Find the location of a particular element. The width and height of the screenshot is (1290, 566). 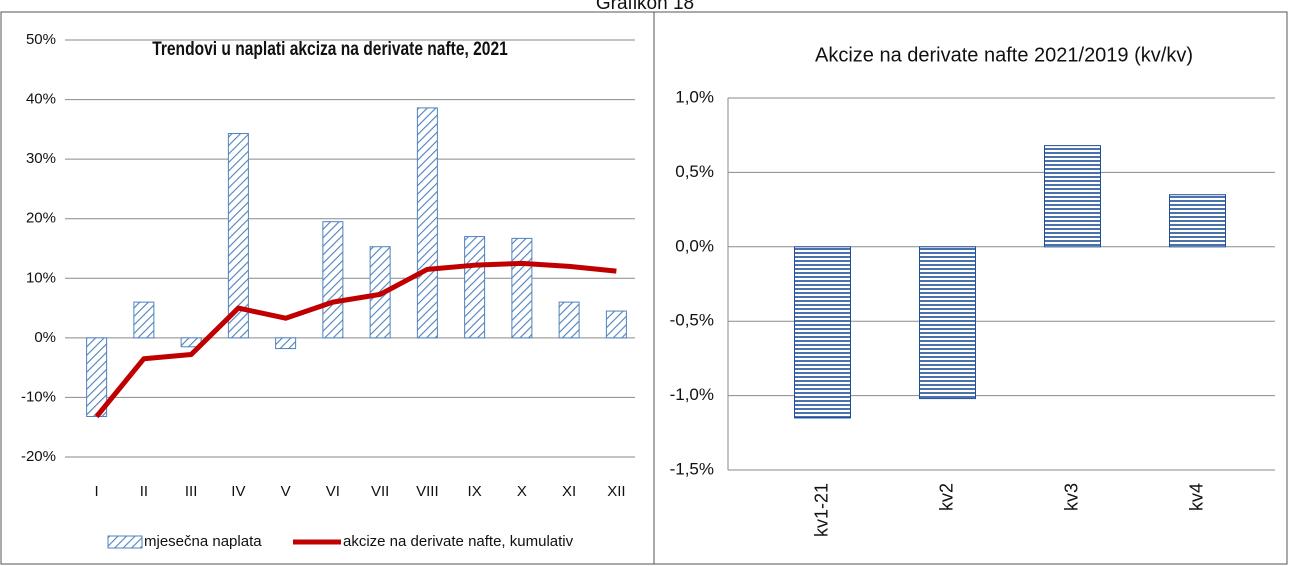

x-tick-label: IV is located at coordinates (238, 491).